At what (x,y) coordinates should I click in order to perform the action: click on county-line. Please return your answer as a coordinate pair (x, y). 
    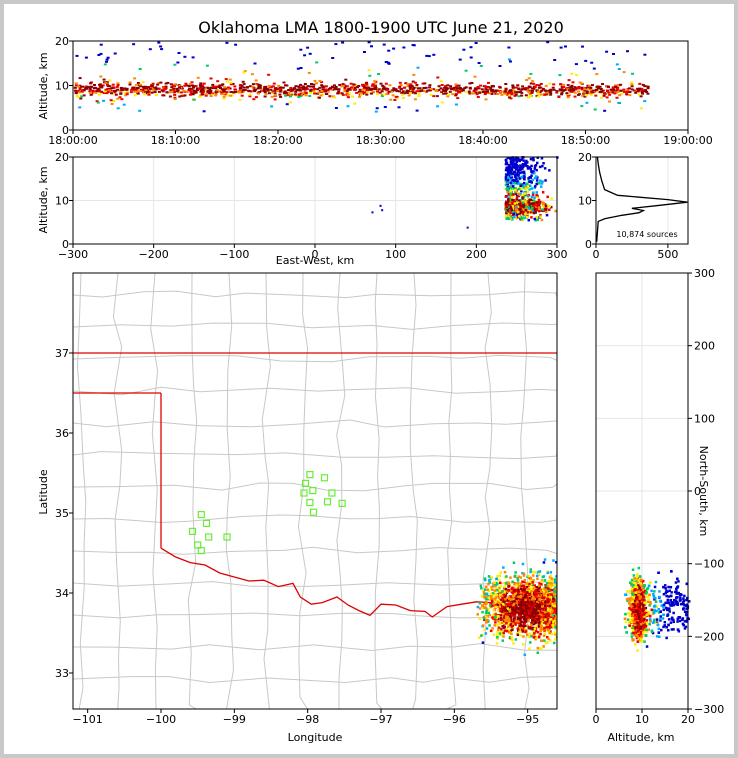
    Looking at the image, I should click on (192, 491).